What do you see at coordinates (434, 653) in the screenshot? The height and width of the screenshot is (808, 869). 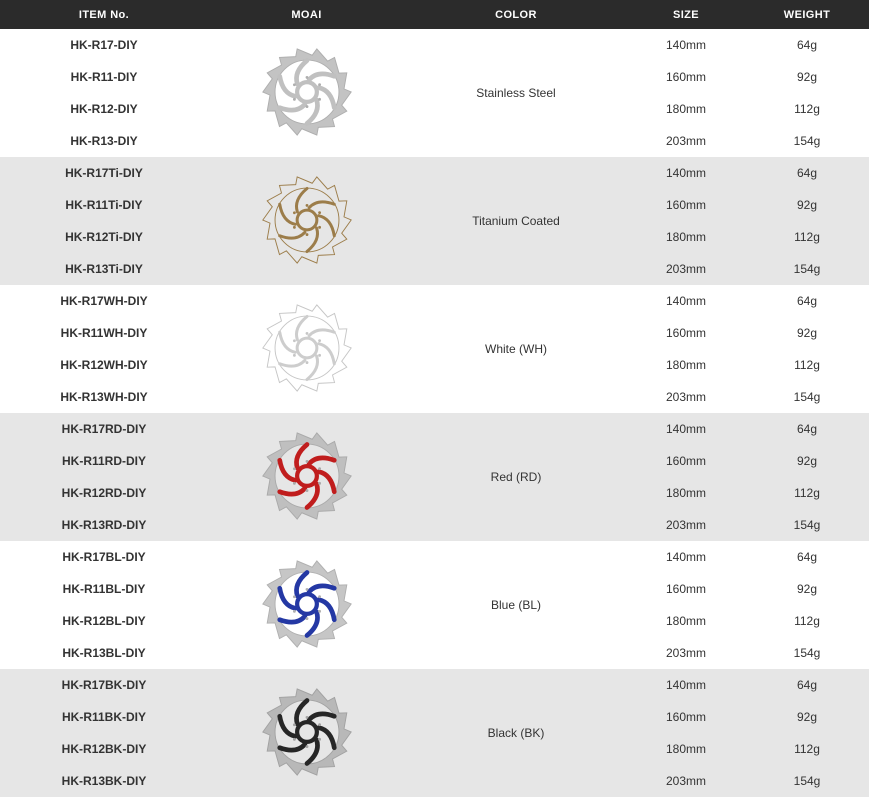 I see `table-row: HK-R13BL-DIY 203mm 154g` at bounding box center [434, 653].